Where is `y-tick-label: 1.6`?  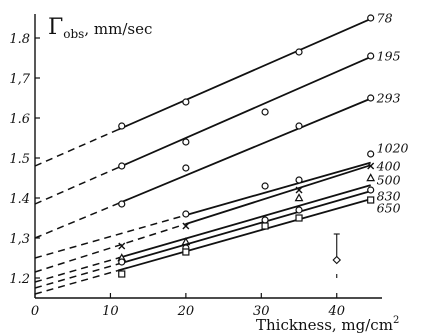
y-tick-label: 1.6 is located at coordinates (19, 119).